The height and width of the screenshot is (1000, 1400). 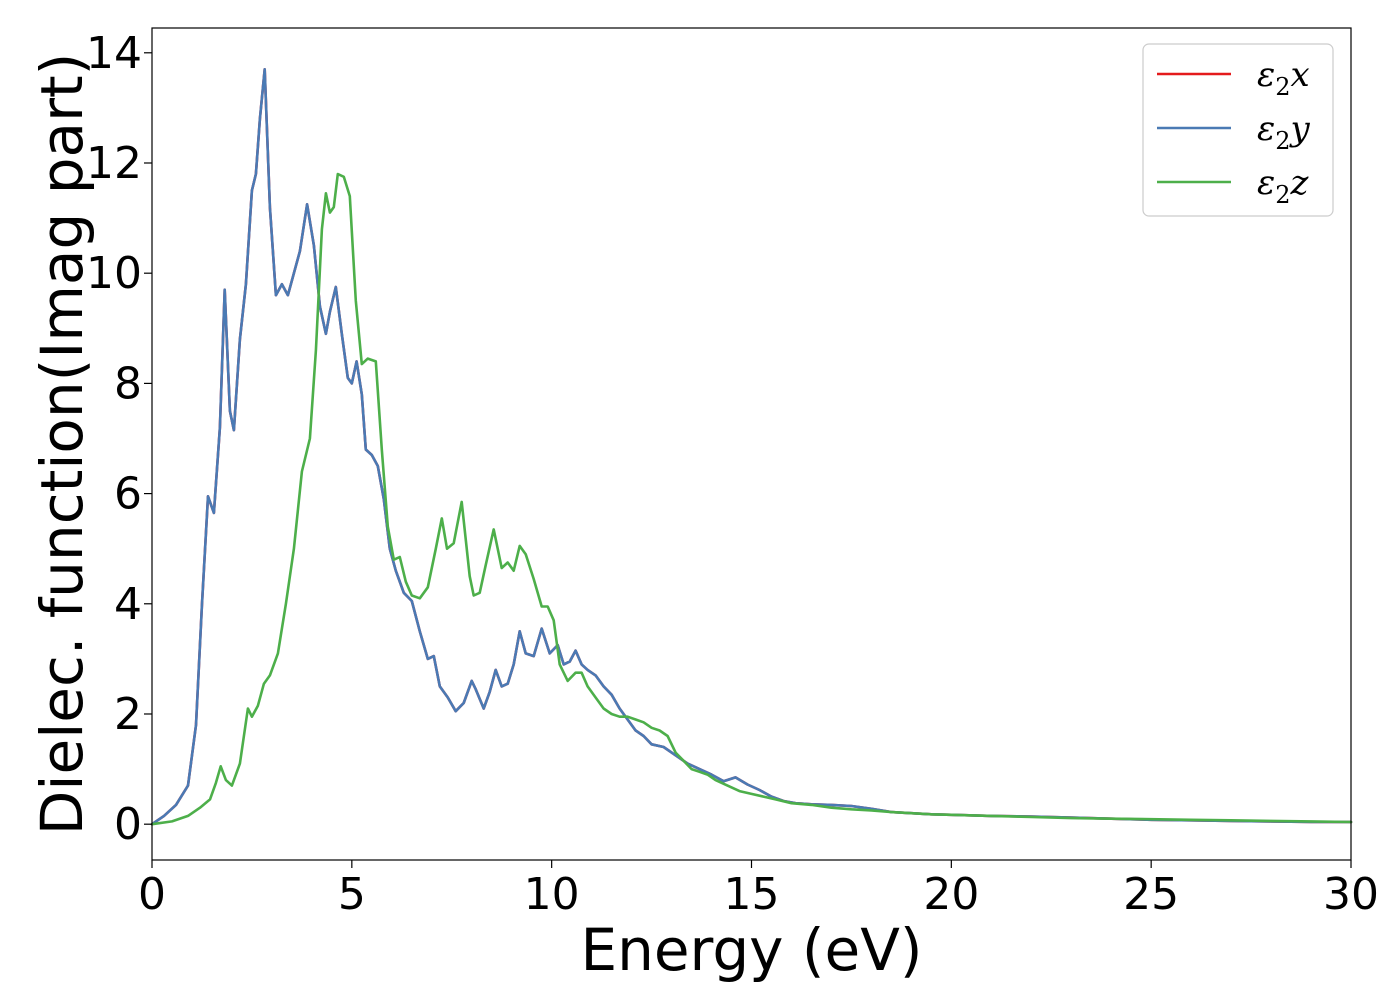 I want to click on y-axis: 0 2 4 6 8 10 12 14, so click(x=119, y=439).